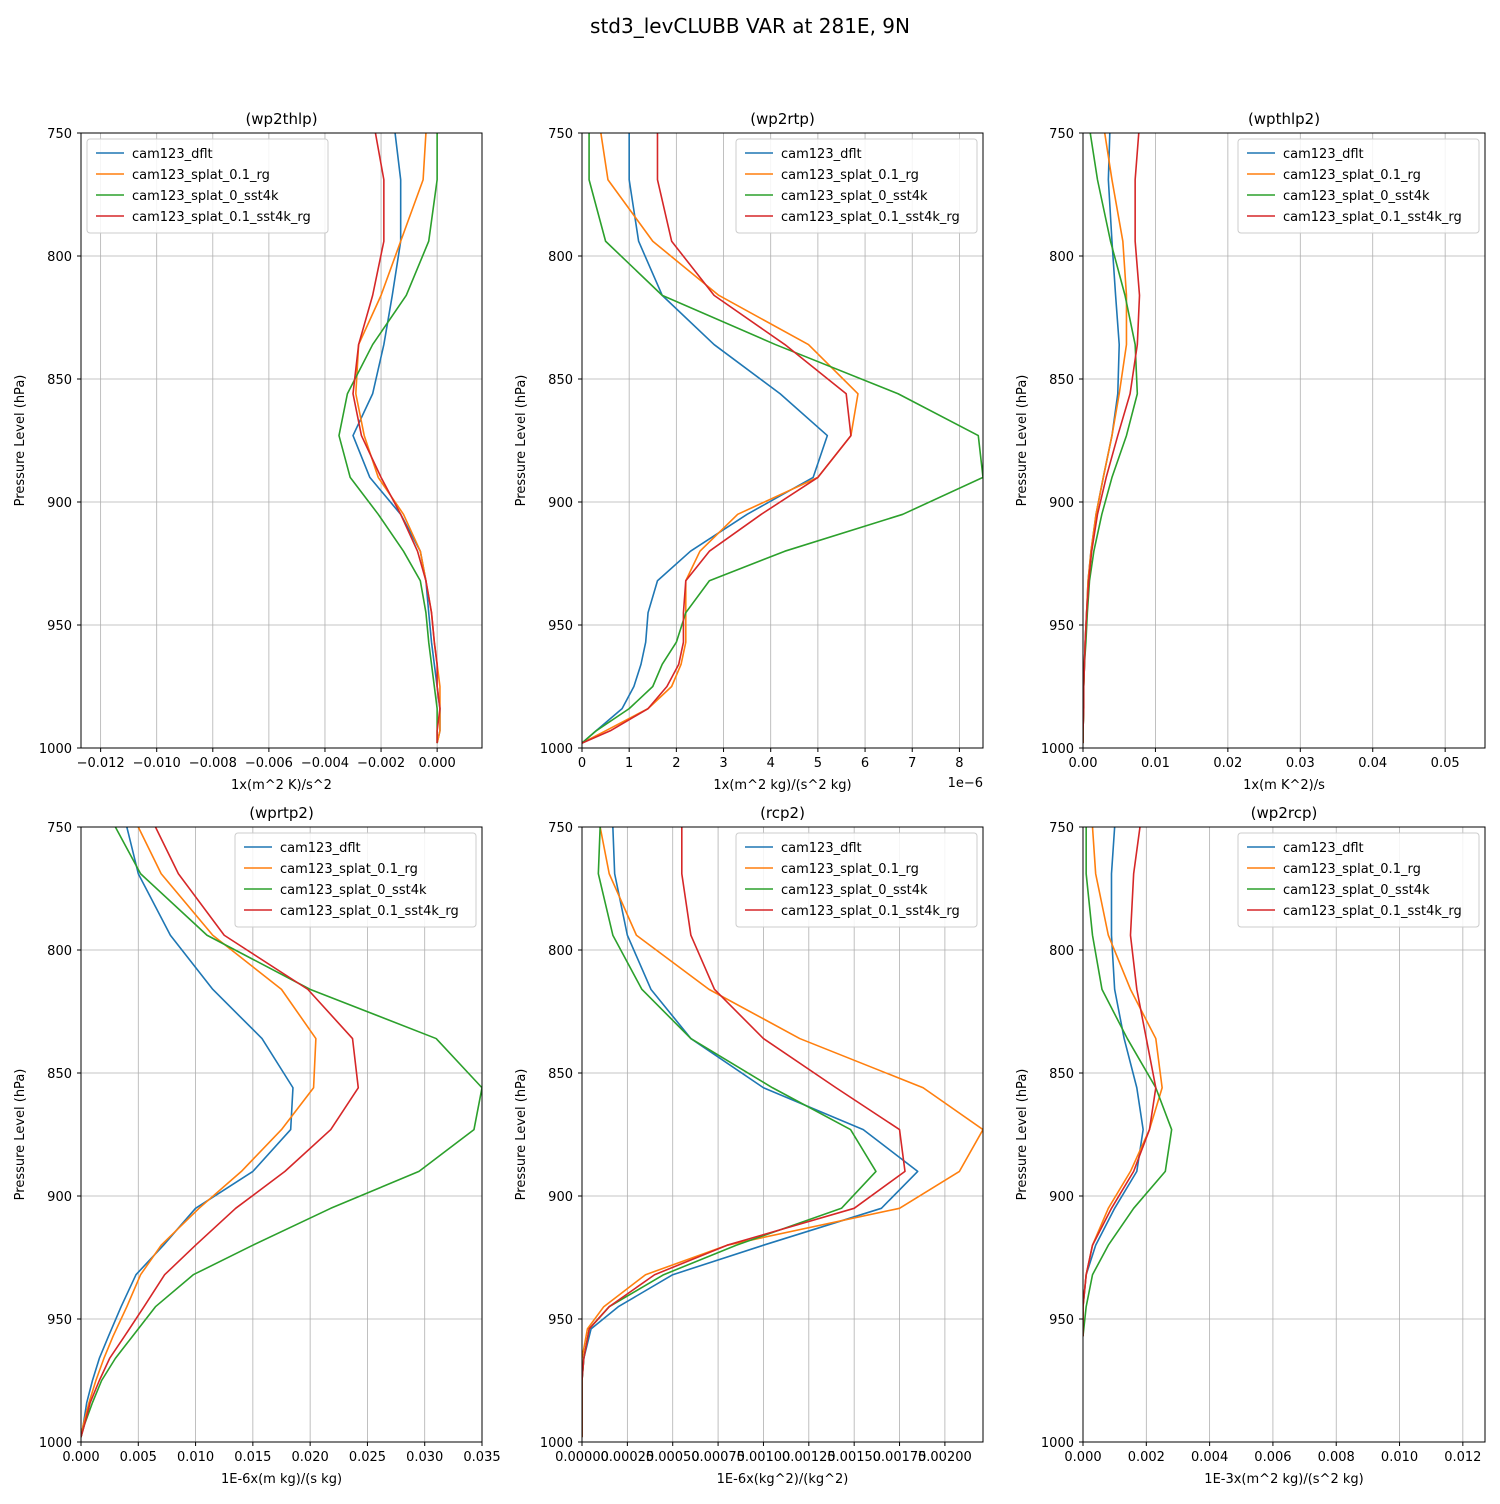  What do you see at coordinates (783, 1479) in the screenshot?
I see `x-axis-label: 1E-6x(kg^2)/(kg^2)` at bounding box center [783, 1479].